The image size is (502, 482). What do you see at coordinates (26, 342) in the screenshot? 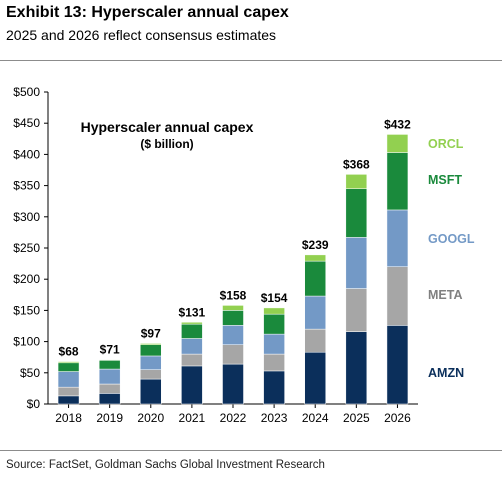
I see `y-tick-label: $100` at bounding box center [26, 342].